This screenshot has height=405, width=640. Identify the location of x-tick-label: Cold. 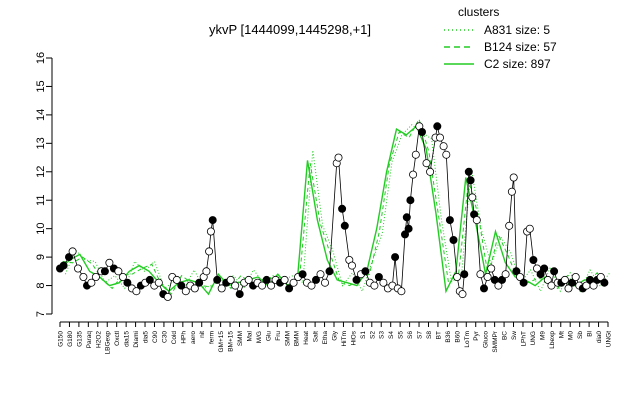
(174, 338).